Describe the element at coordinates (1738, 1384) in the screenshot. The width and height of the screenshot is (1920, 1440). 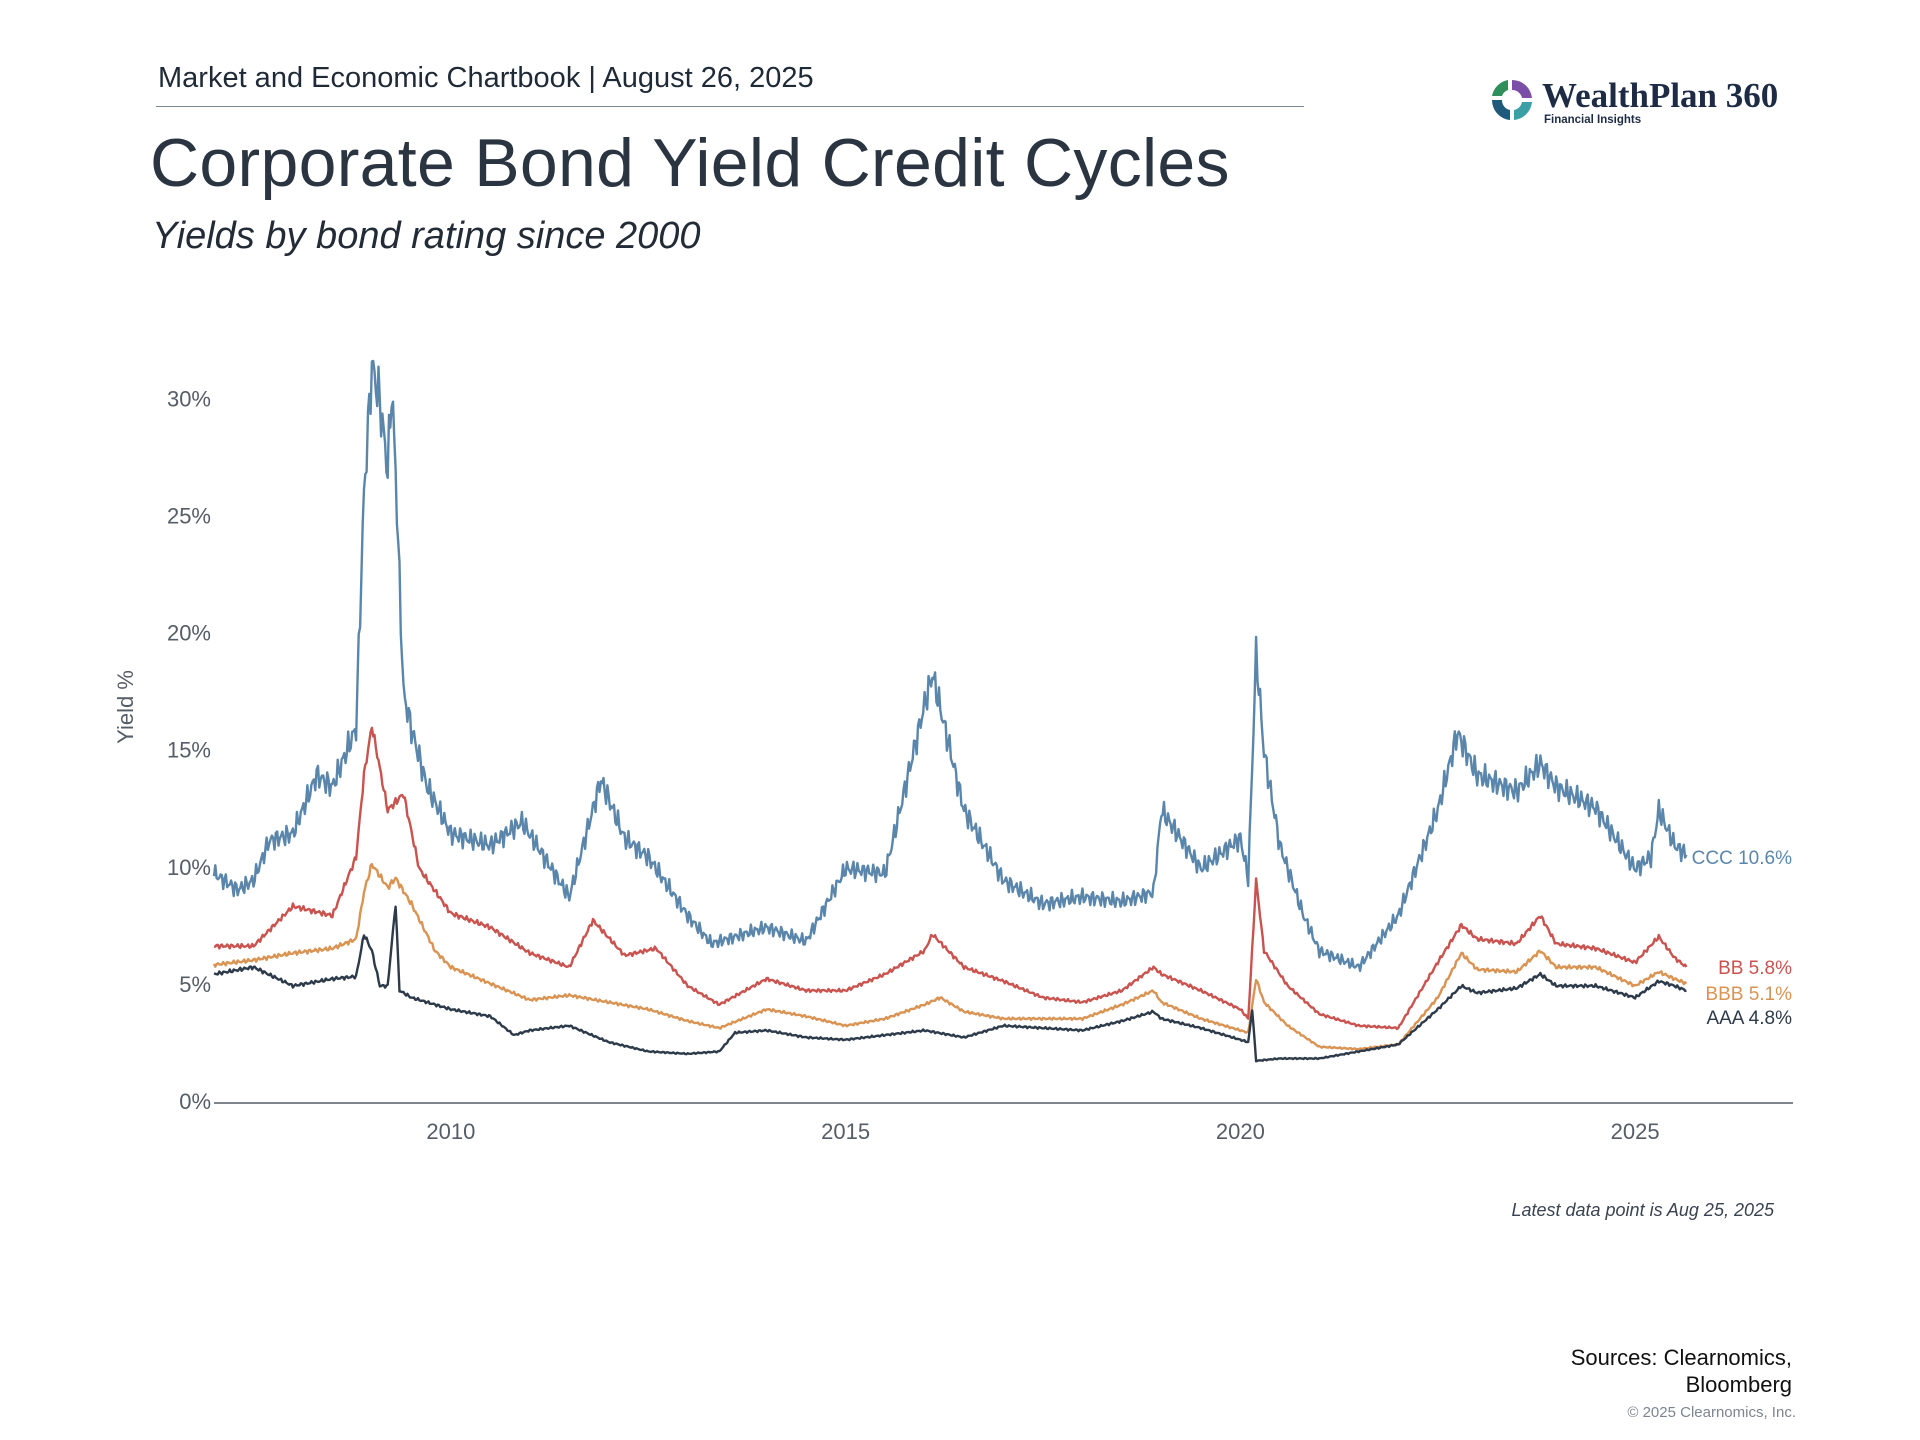
I see `sources-line-2: Bloomberg` at that location.